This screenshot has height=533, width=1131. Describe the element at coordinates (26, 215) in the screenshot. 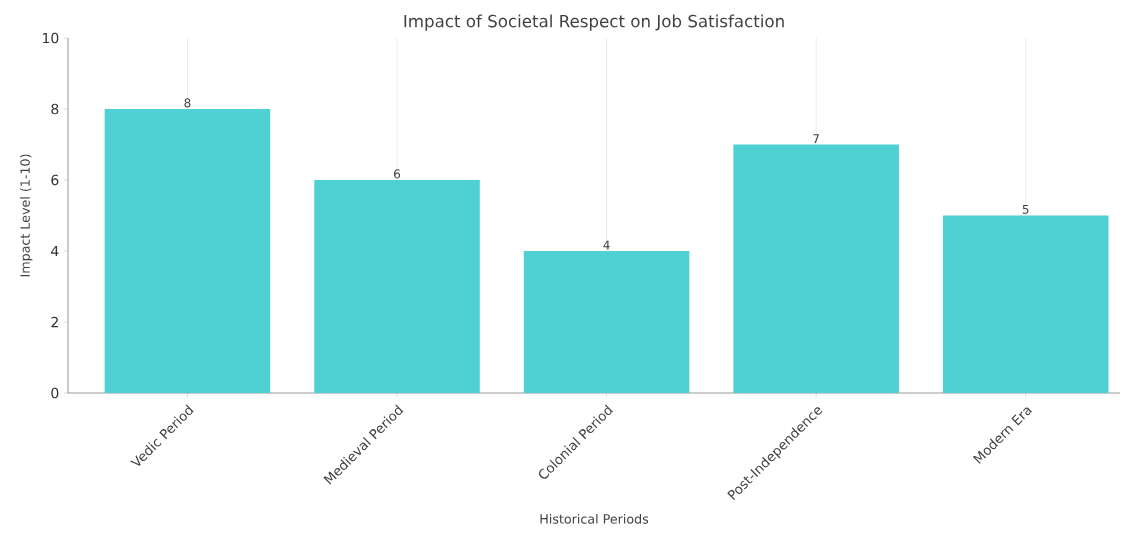

I see `y-axis-title: Impact Level (1-10)` at that location.